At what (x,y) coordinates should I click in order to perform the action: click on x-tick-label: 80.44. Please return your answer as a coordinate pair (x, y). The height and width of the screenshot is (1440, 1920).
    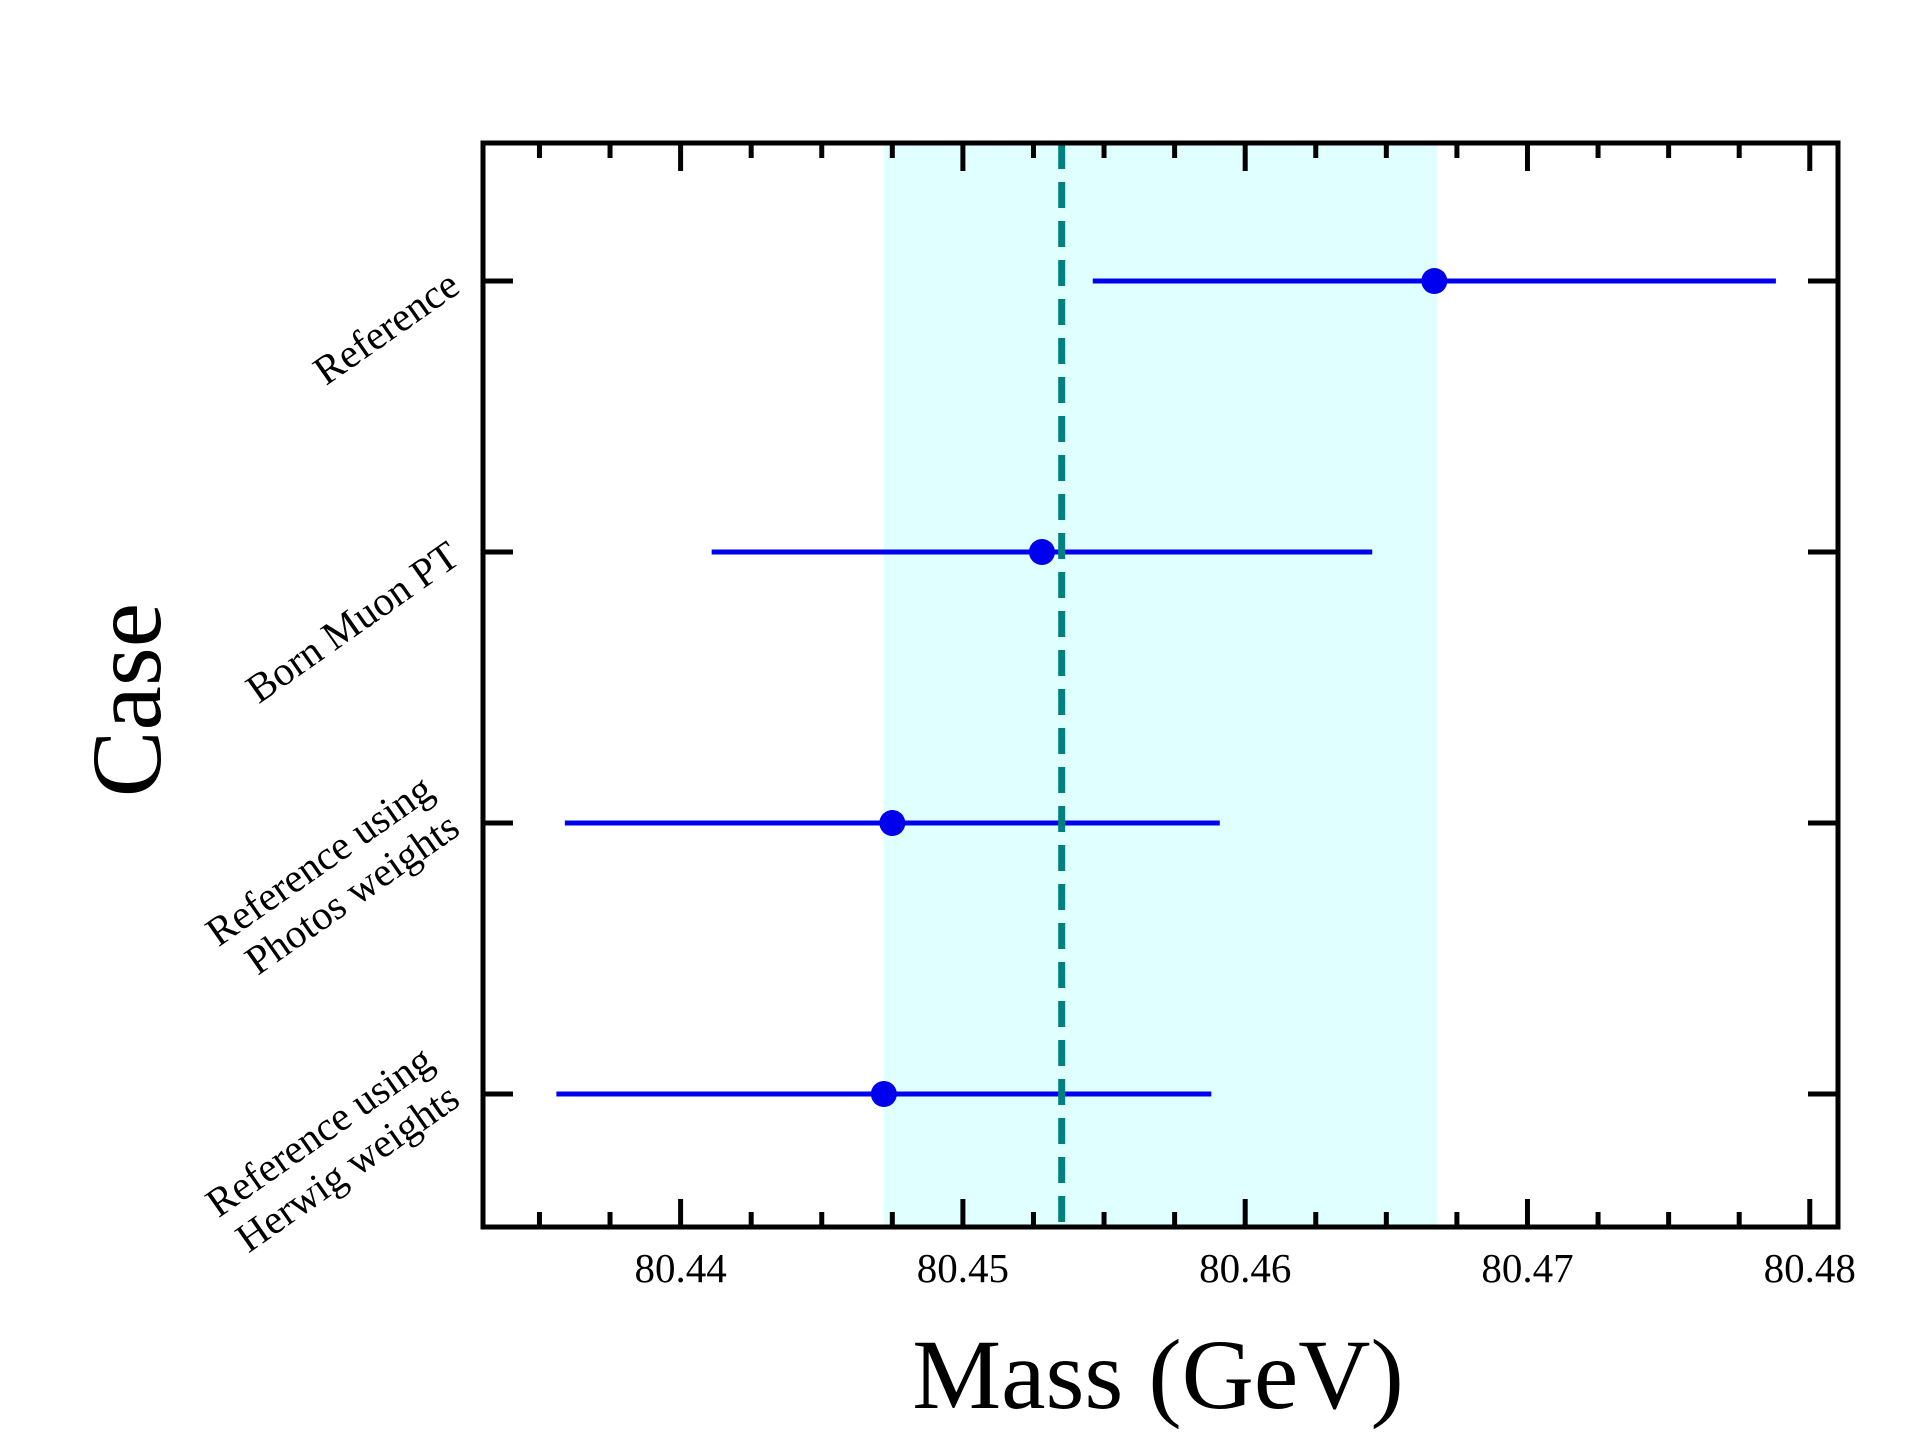
    Looking at the image, I should click on (680, 1268).